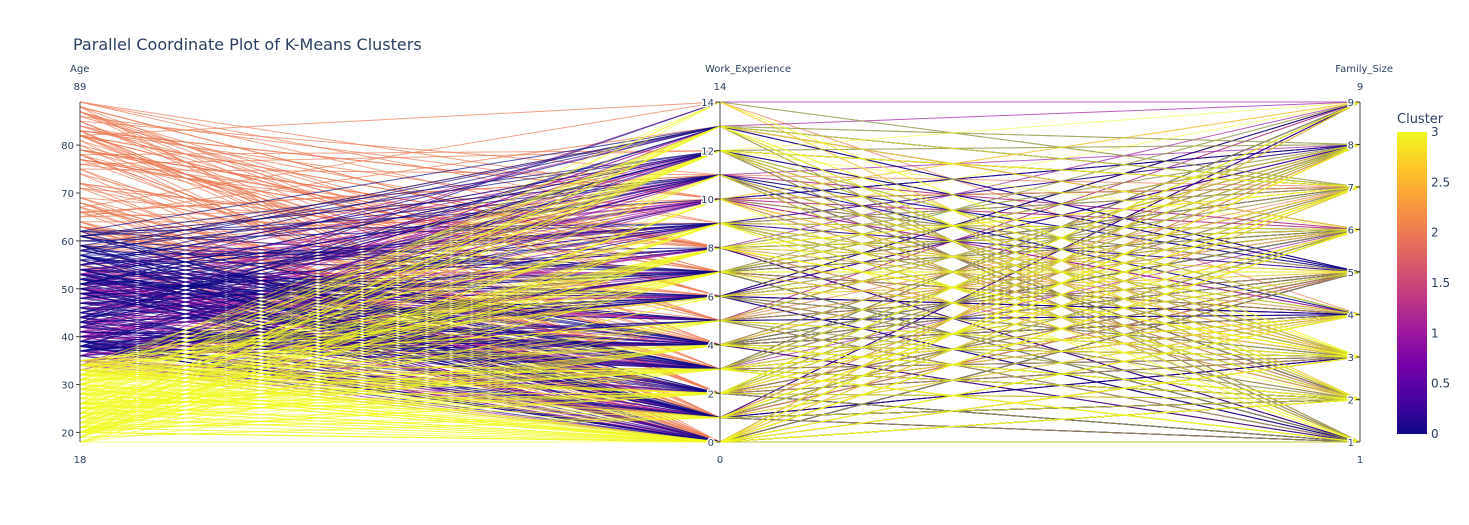 The height and width of the screenshot is (525, 1469). I want to click on axis-title: Work_Experience, so click(748, 69).